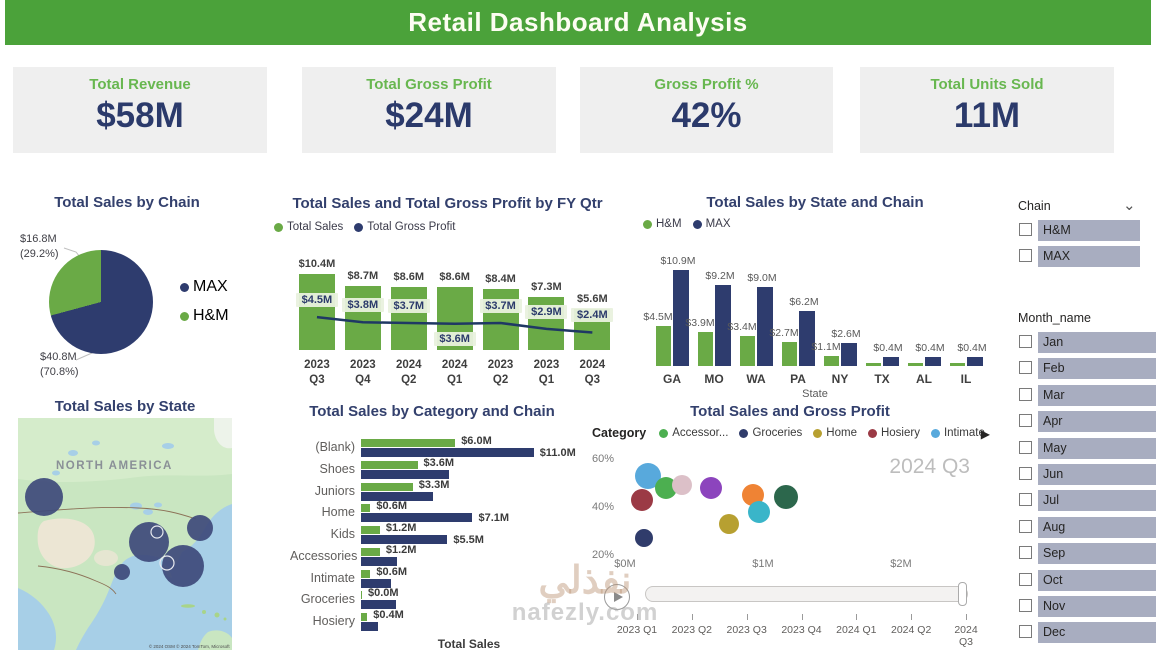 The width and height of the screenshot is (1156, 655). What do you see at coordinates (806, 594) in the screenshot?
I see `play-axis-slider` at bounding box center [806, 594].